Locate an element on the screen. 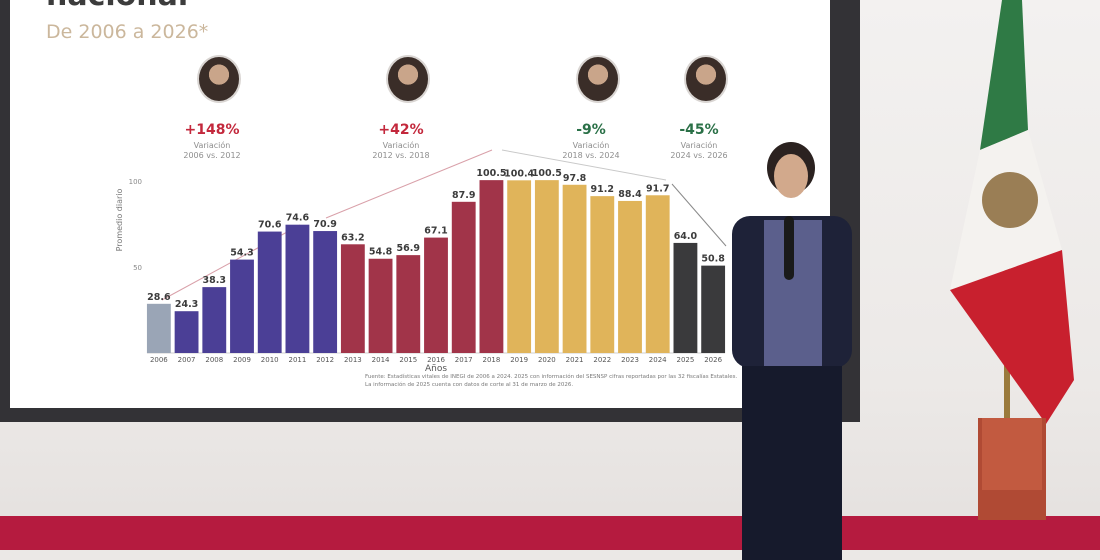 Image resolution: width=1100 pixels, height=560 pixels. bar-value-label-2008: 38.3 is located at coordinates (214, 280).